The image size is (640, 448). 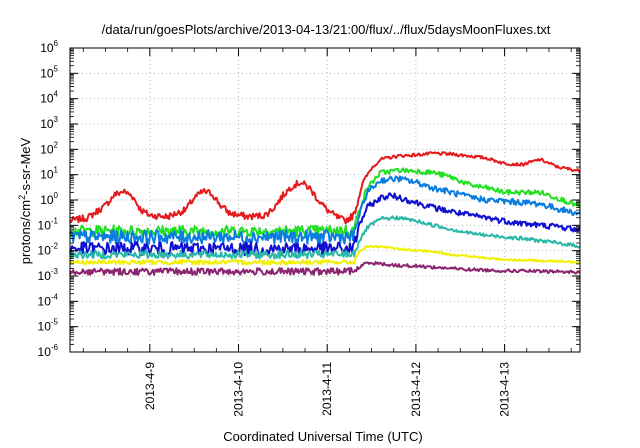 I want to click on y-axis-label-post: -s-sr-MeV, so click(x=25, y=165).